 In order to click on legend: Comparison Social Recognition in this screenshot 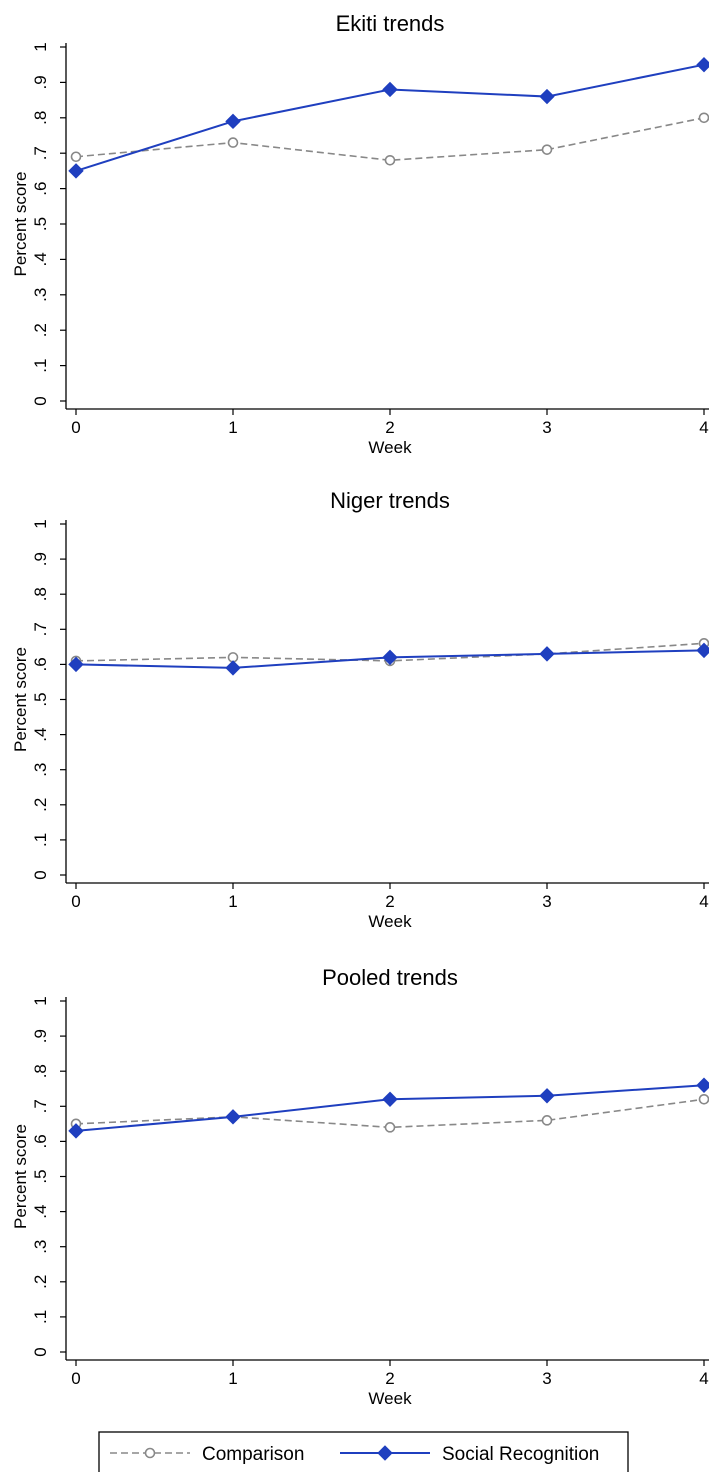, I will do `click(363, 1451)`.